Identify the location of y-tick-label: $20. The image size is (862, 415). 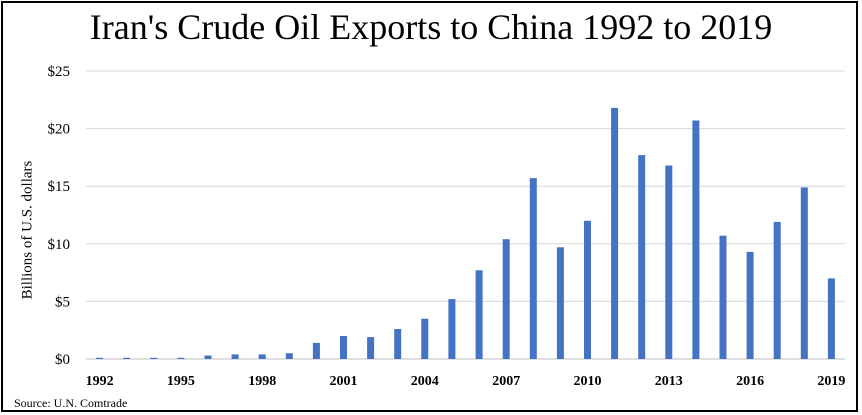
(59, 130).